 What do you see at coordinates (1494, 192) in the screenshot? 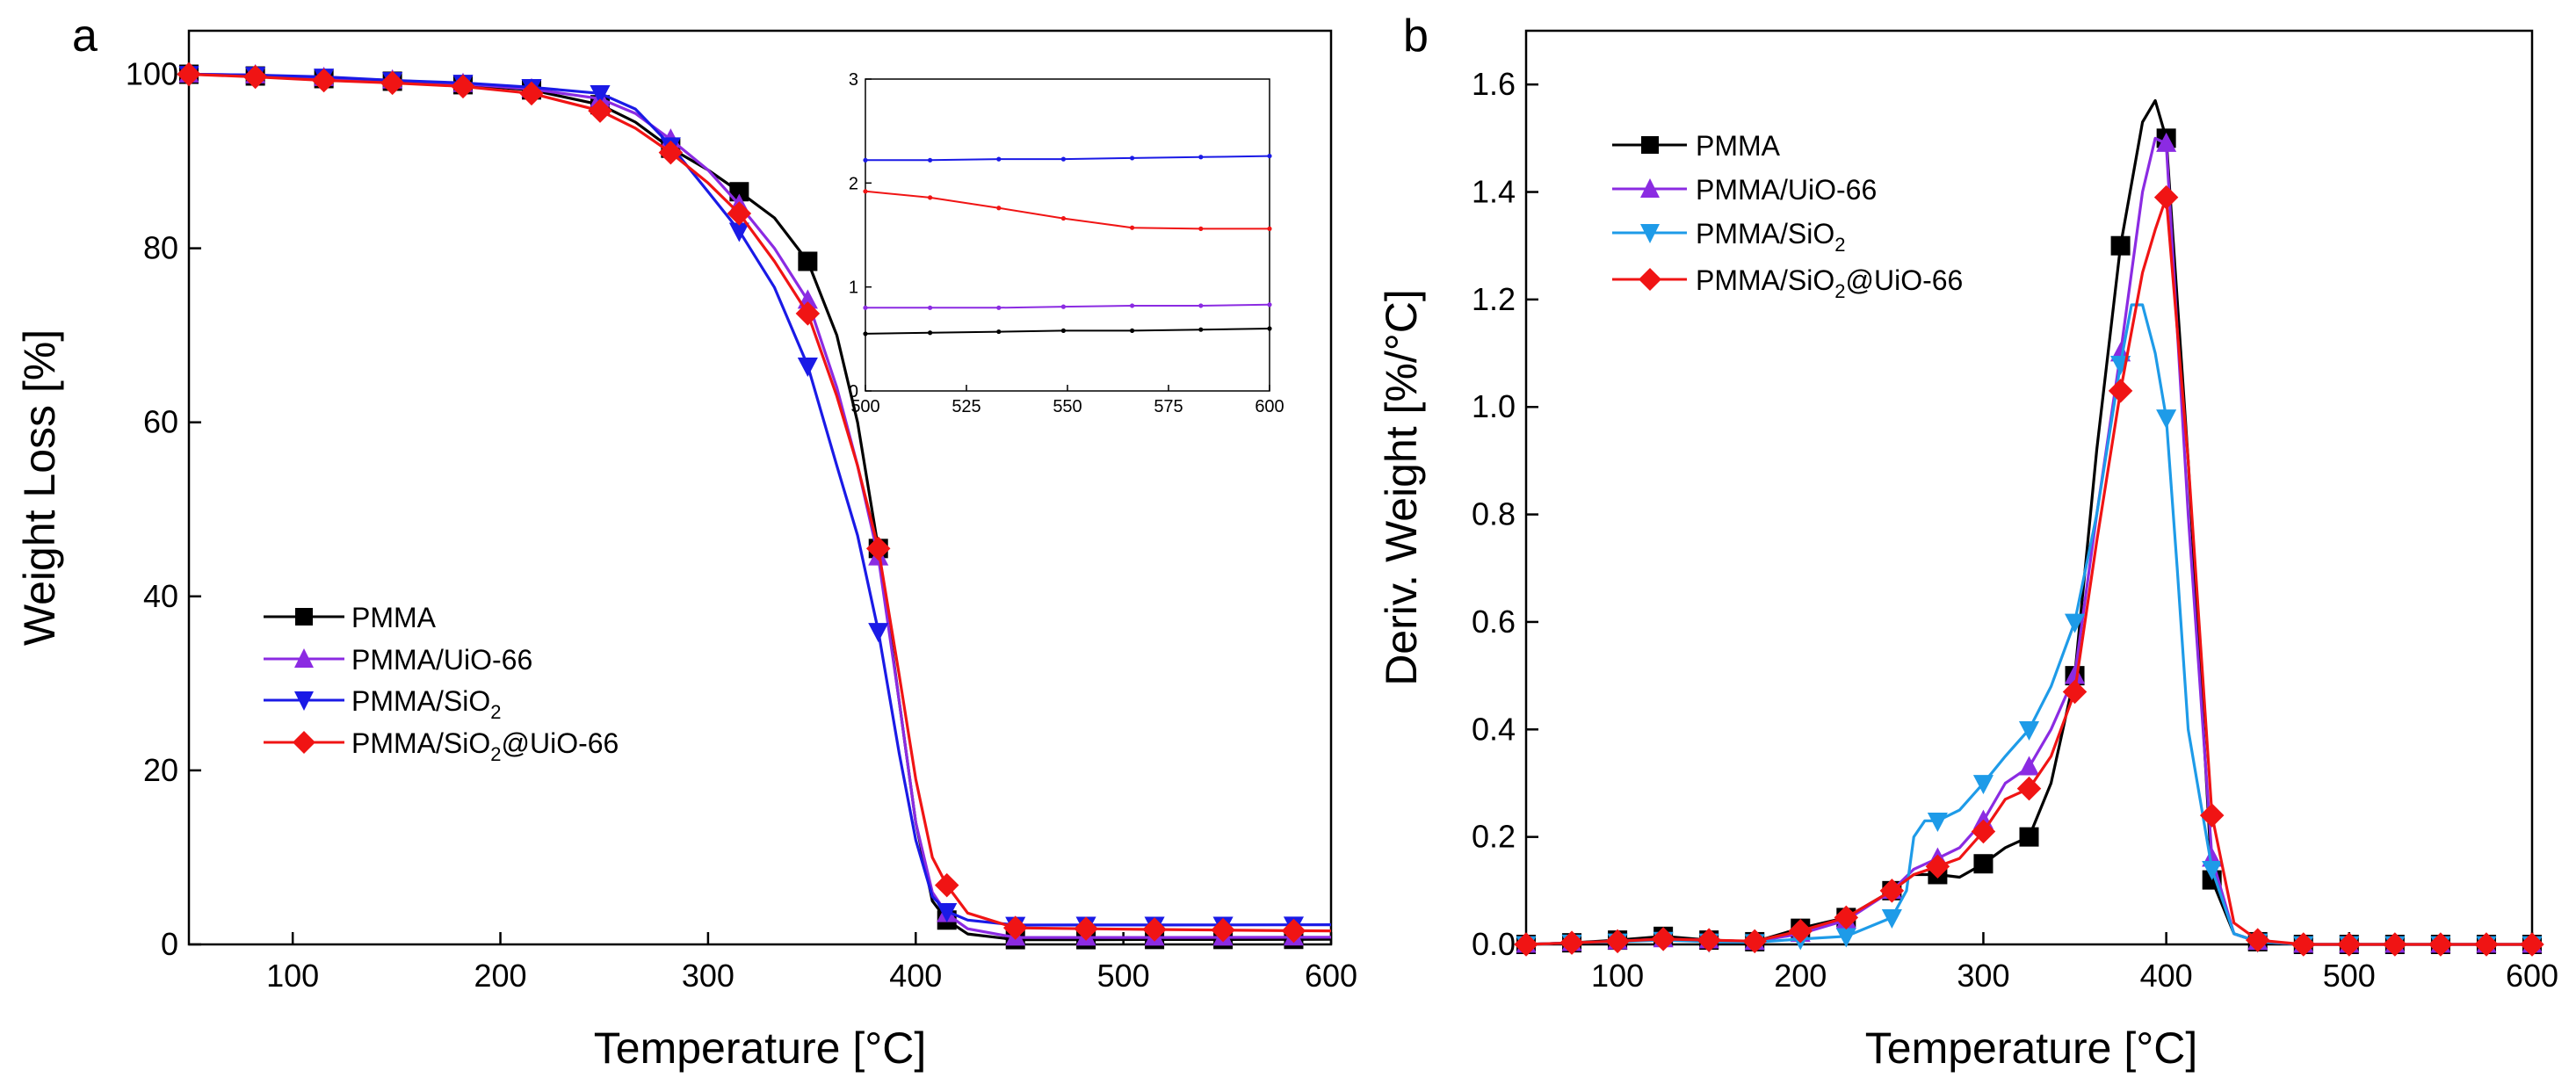
I see `panel-b-y-tick-label: 1.4` at bounding box center [1494, 192].